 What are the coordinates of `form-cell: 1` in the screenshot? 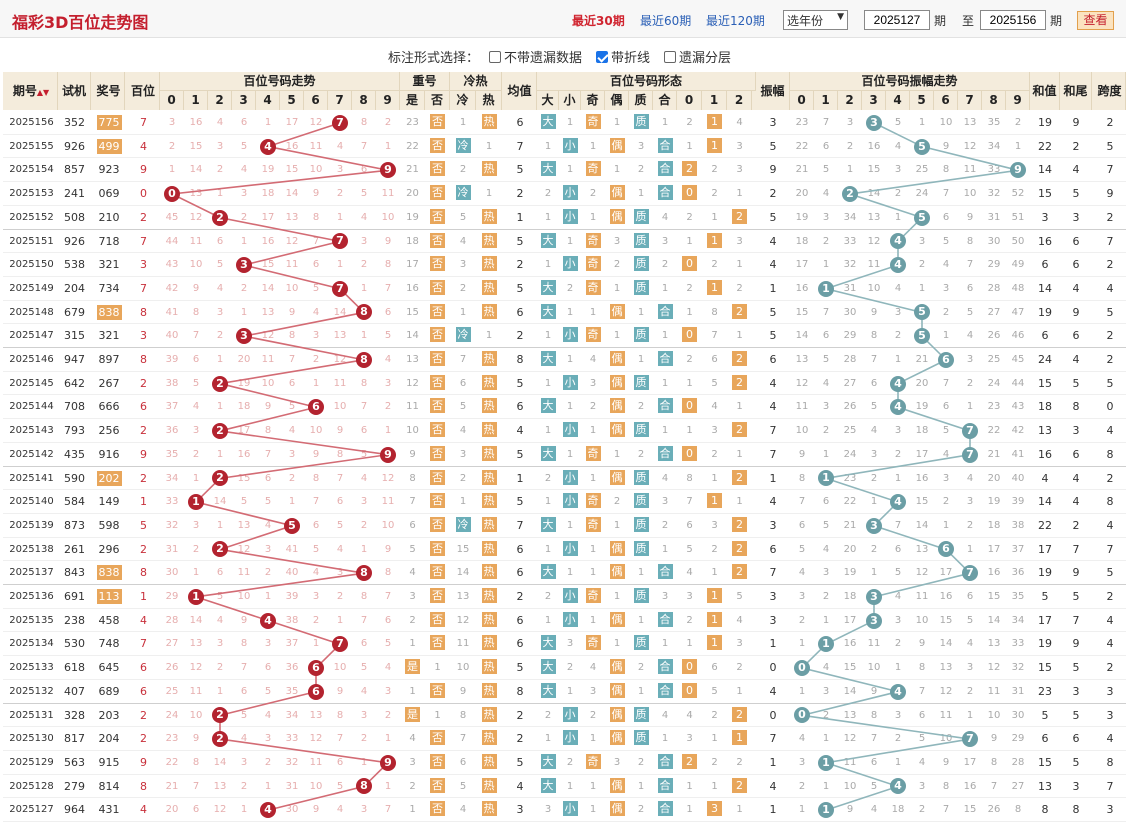 It's located at (665, 550).